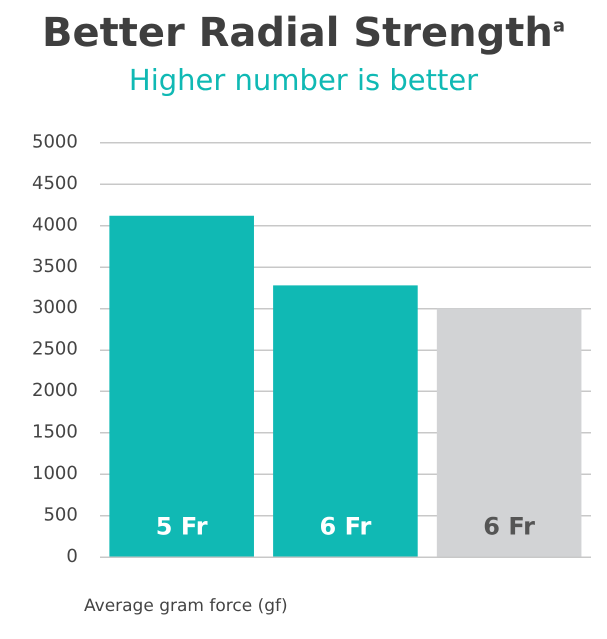 This screenshot has height=639, width=607. Describe the element at coordinates (186, 606) in the screenshot. I see `x-axis-title: Average gram force (gf)` at that location.